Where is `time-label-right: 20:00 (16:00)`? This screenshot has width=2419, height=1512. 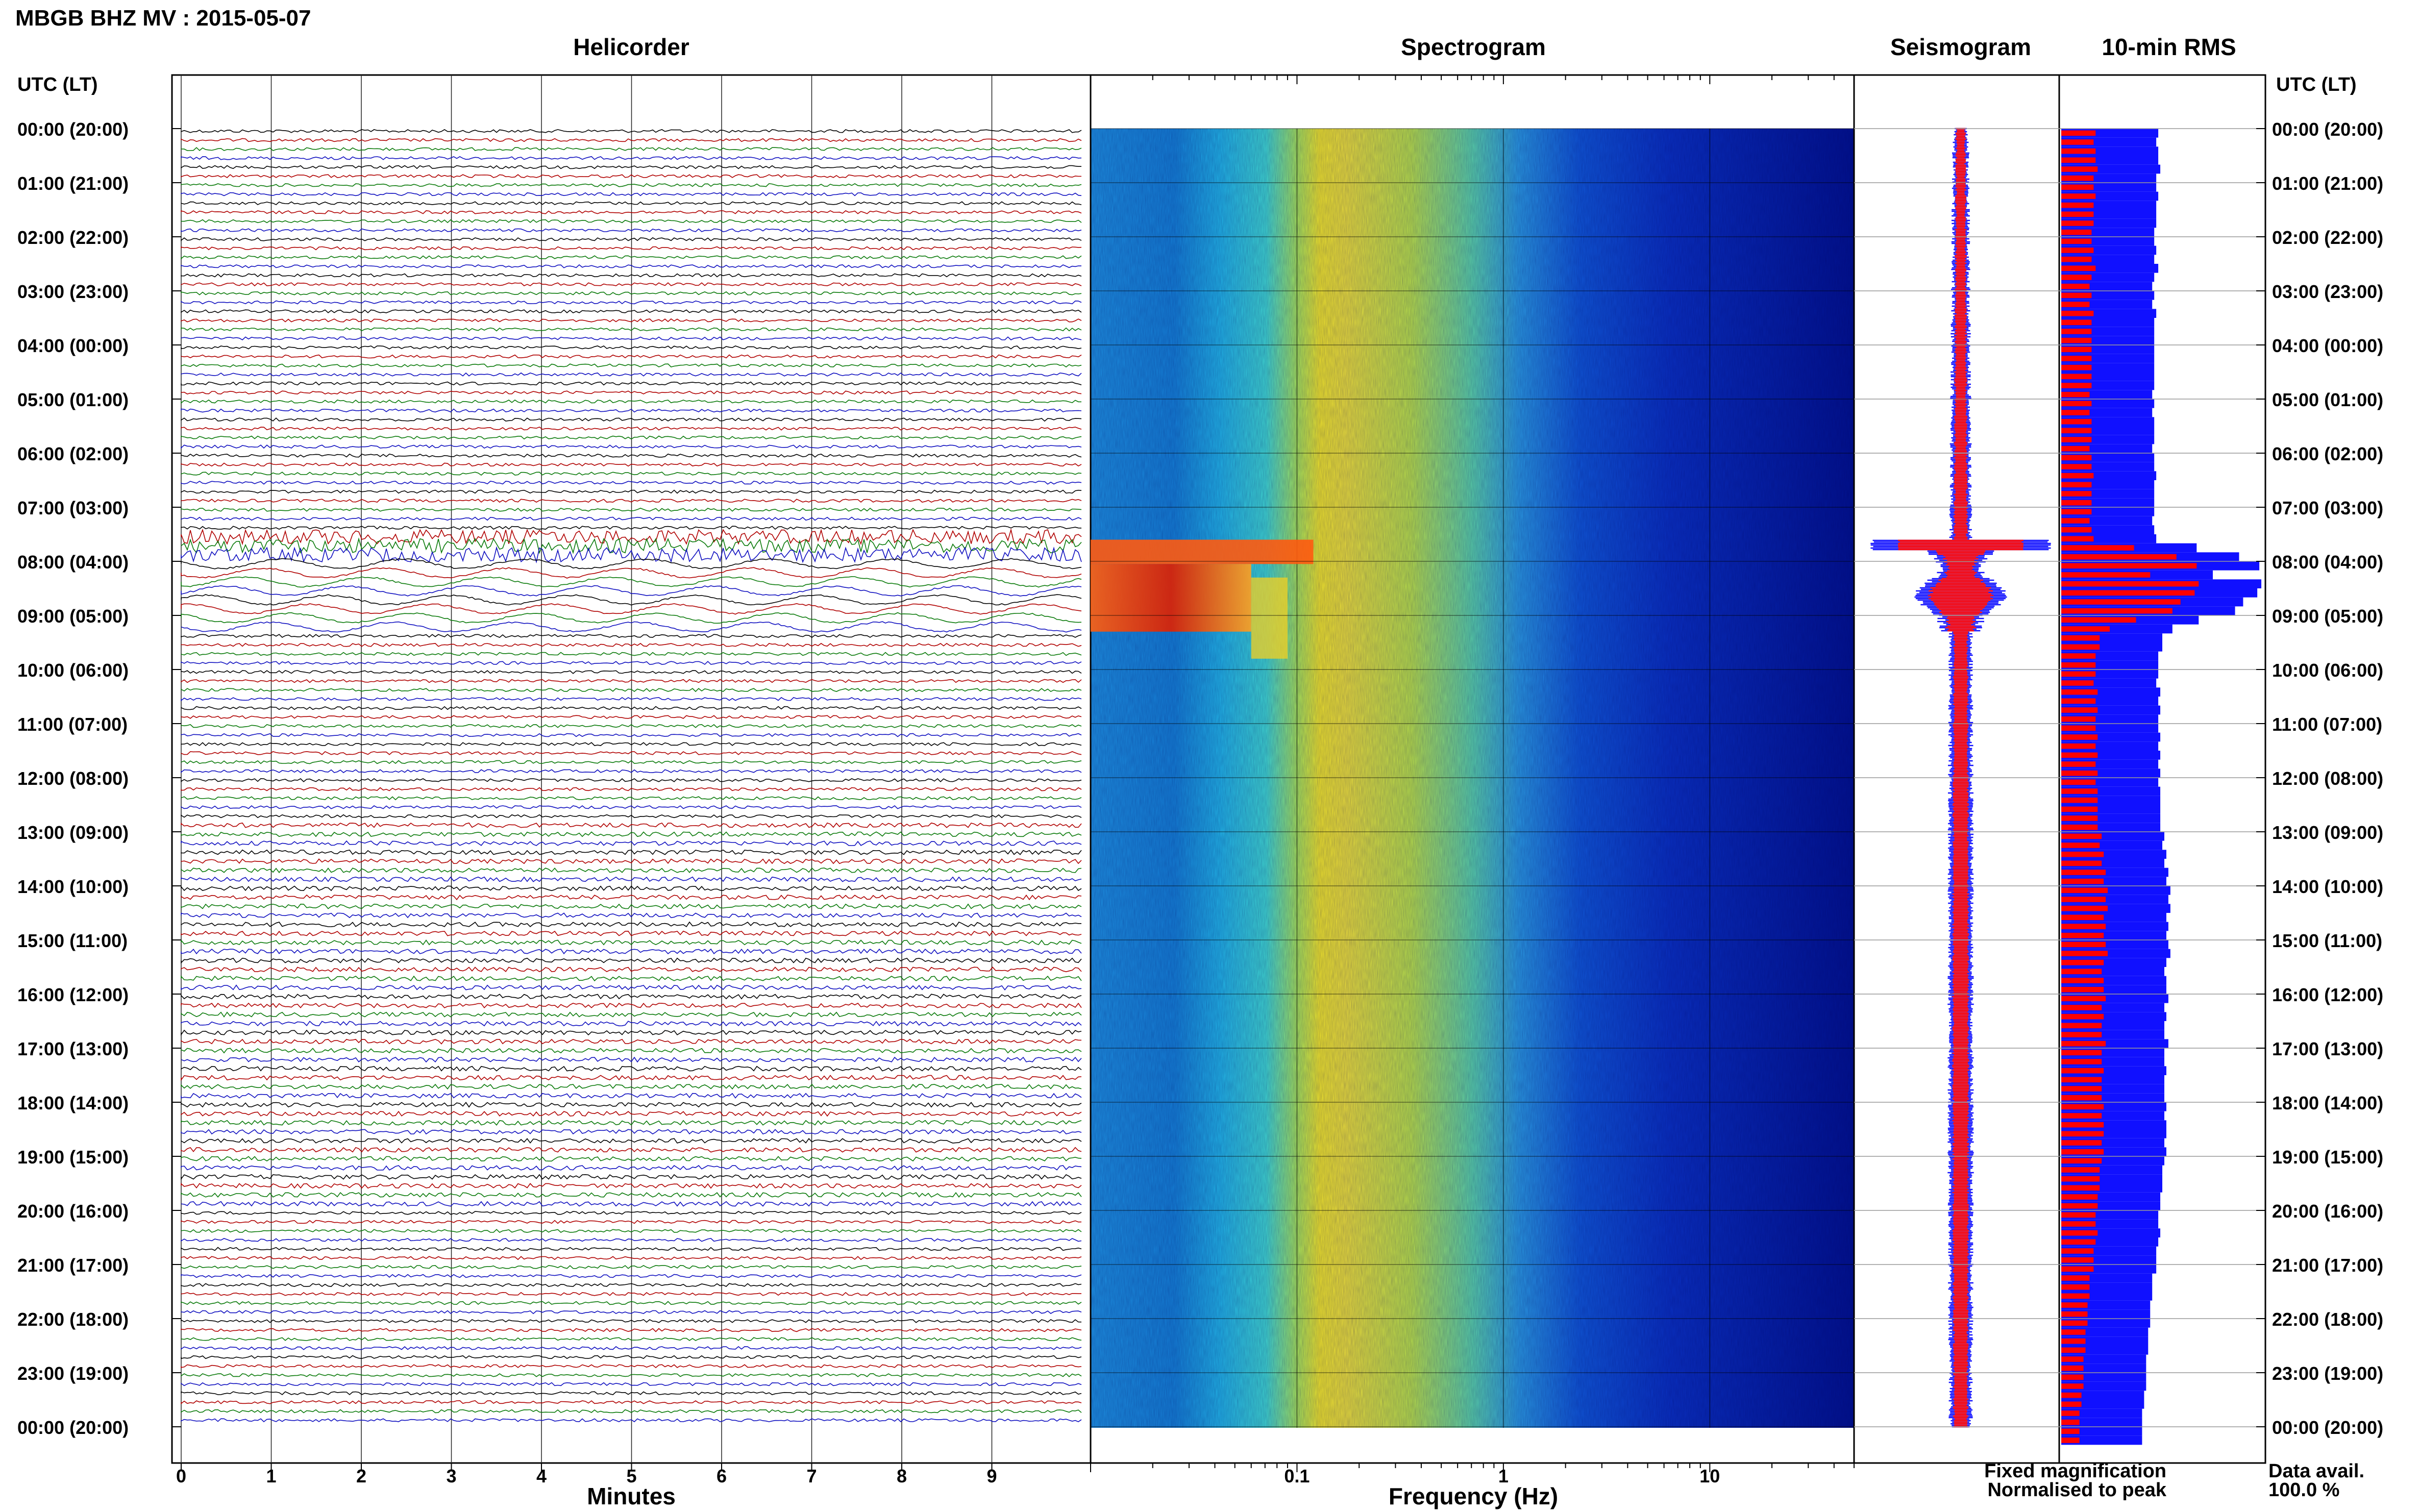
time-label-right: 20:00 (16:00) is located at coordinates (2327, 1211).